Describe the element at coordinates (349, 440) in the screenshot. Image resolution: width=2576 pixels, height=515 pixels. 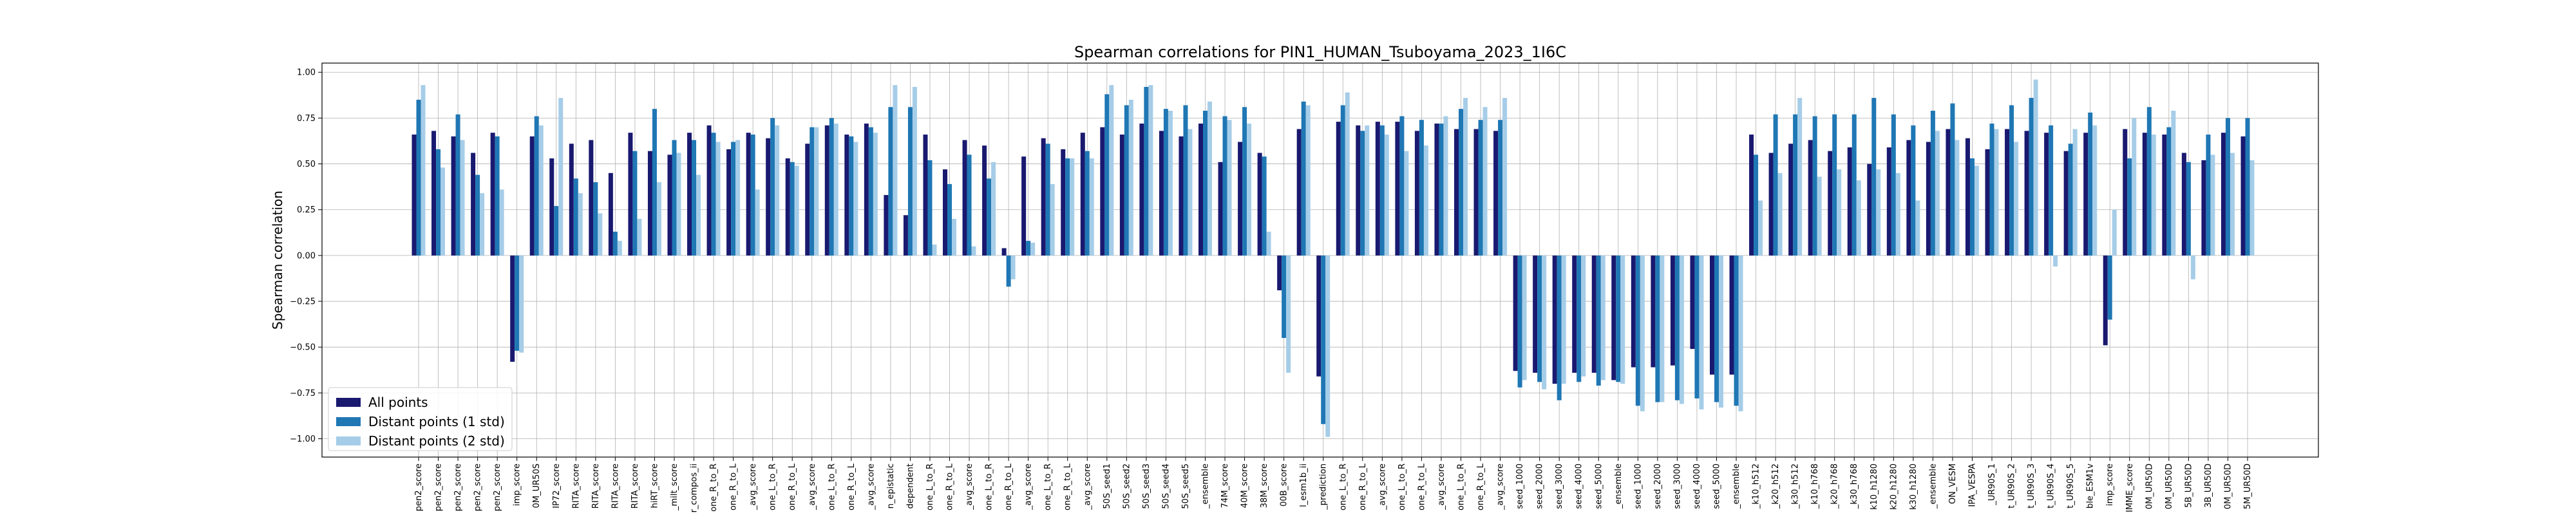
I see `legend-swatch-distant-2std` at that location.